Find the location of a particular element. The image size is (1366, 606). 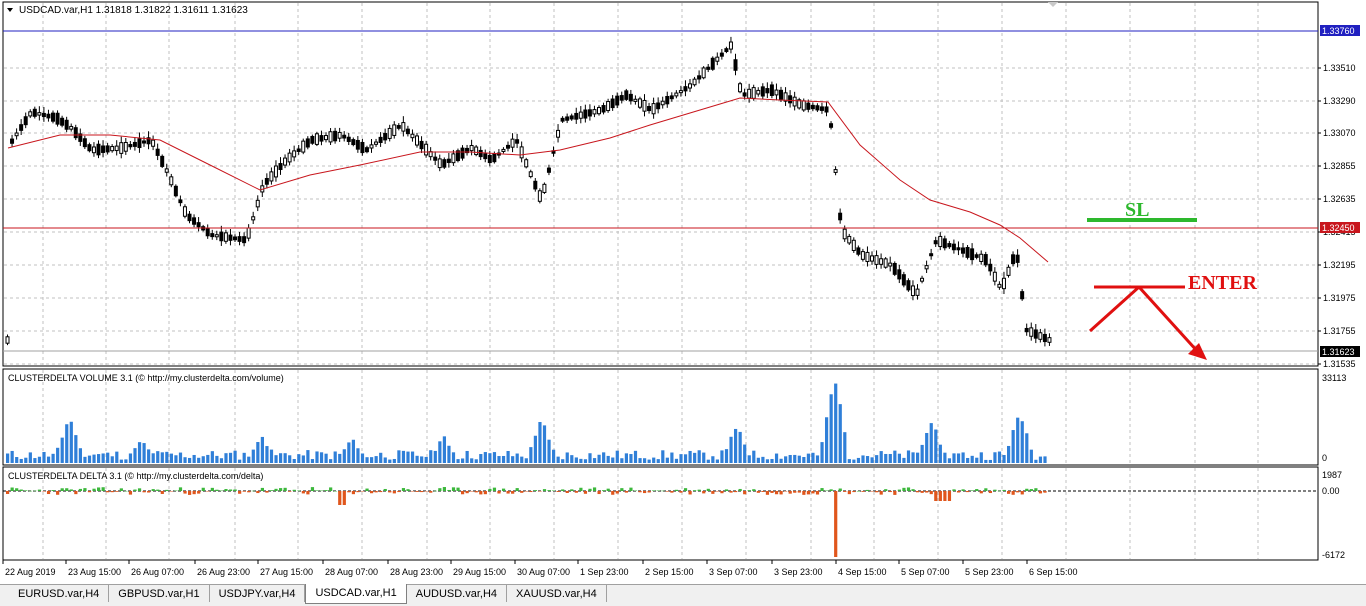

tab-gbpusd-var-h1: GBPUSD.var,H1 is located at coordinates (159, 593).